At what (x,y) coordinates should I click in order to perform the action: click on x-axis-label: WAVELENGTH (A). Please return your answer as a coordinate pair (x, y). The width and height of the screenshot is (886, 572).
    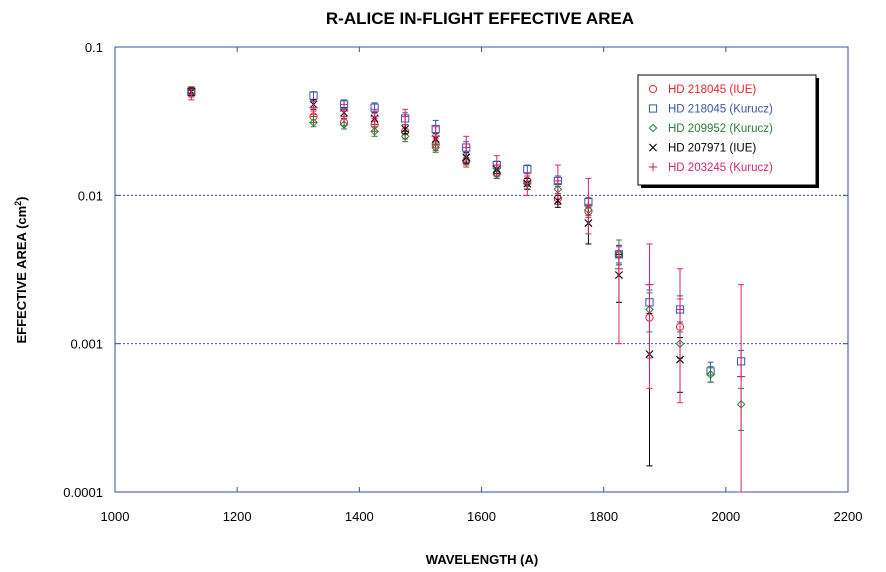
    Looking at the image, I should click on (482, 559).